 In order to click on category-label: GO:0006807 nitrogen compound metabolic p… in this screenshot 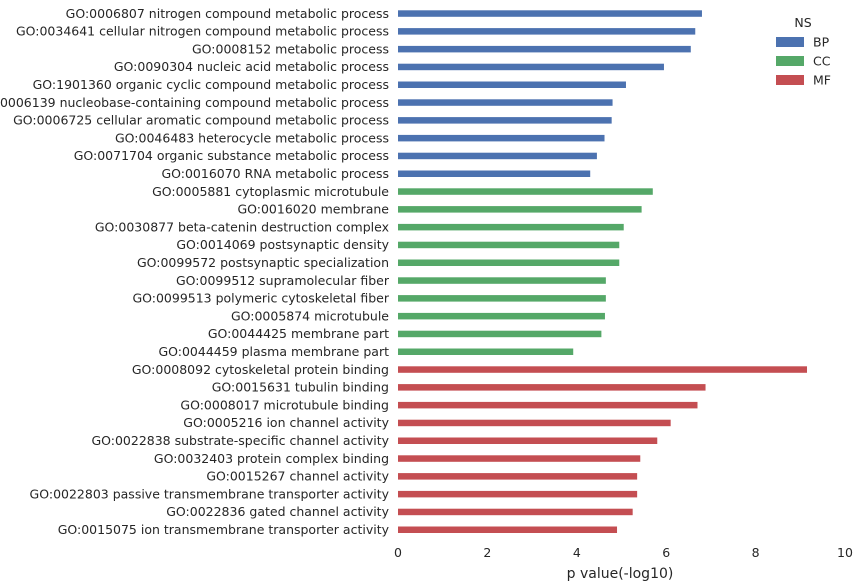, I will do `click(227, 13)`.